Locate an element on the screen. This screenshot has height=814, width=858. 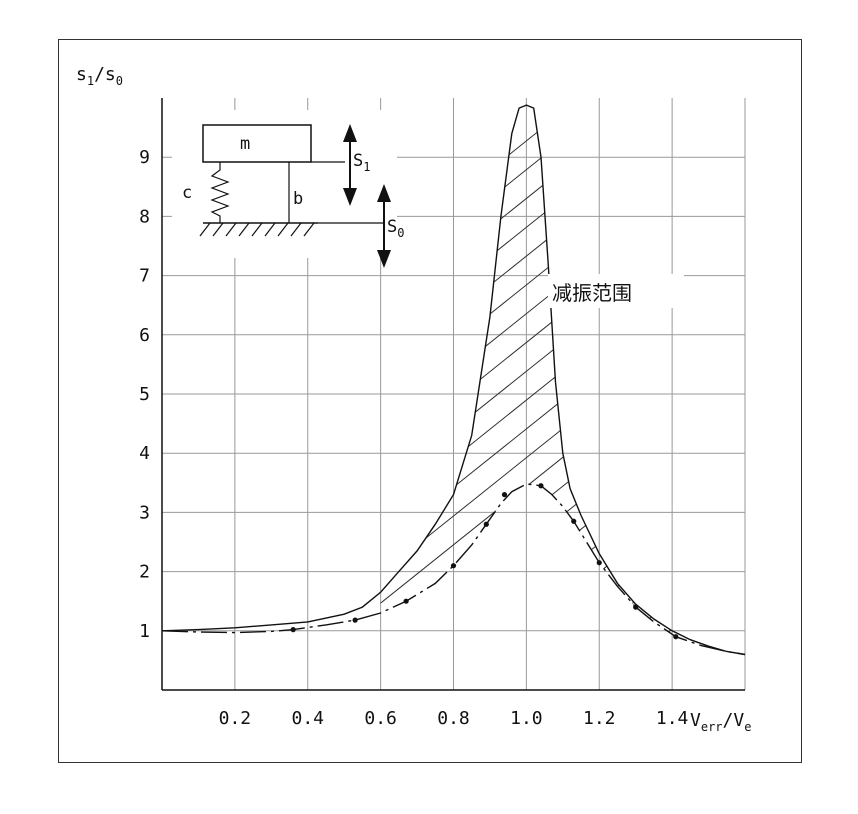
y-tick-label: 2 is located at coordinates (144, 572).